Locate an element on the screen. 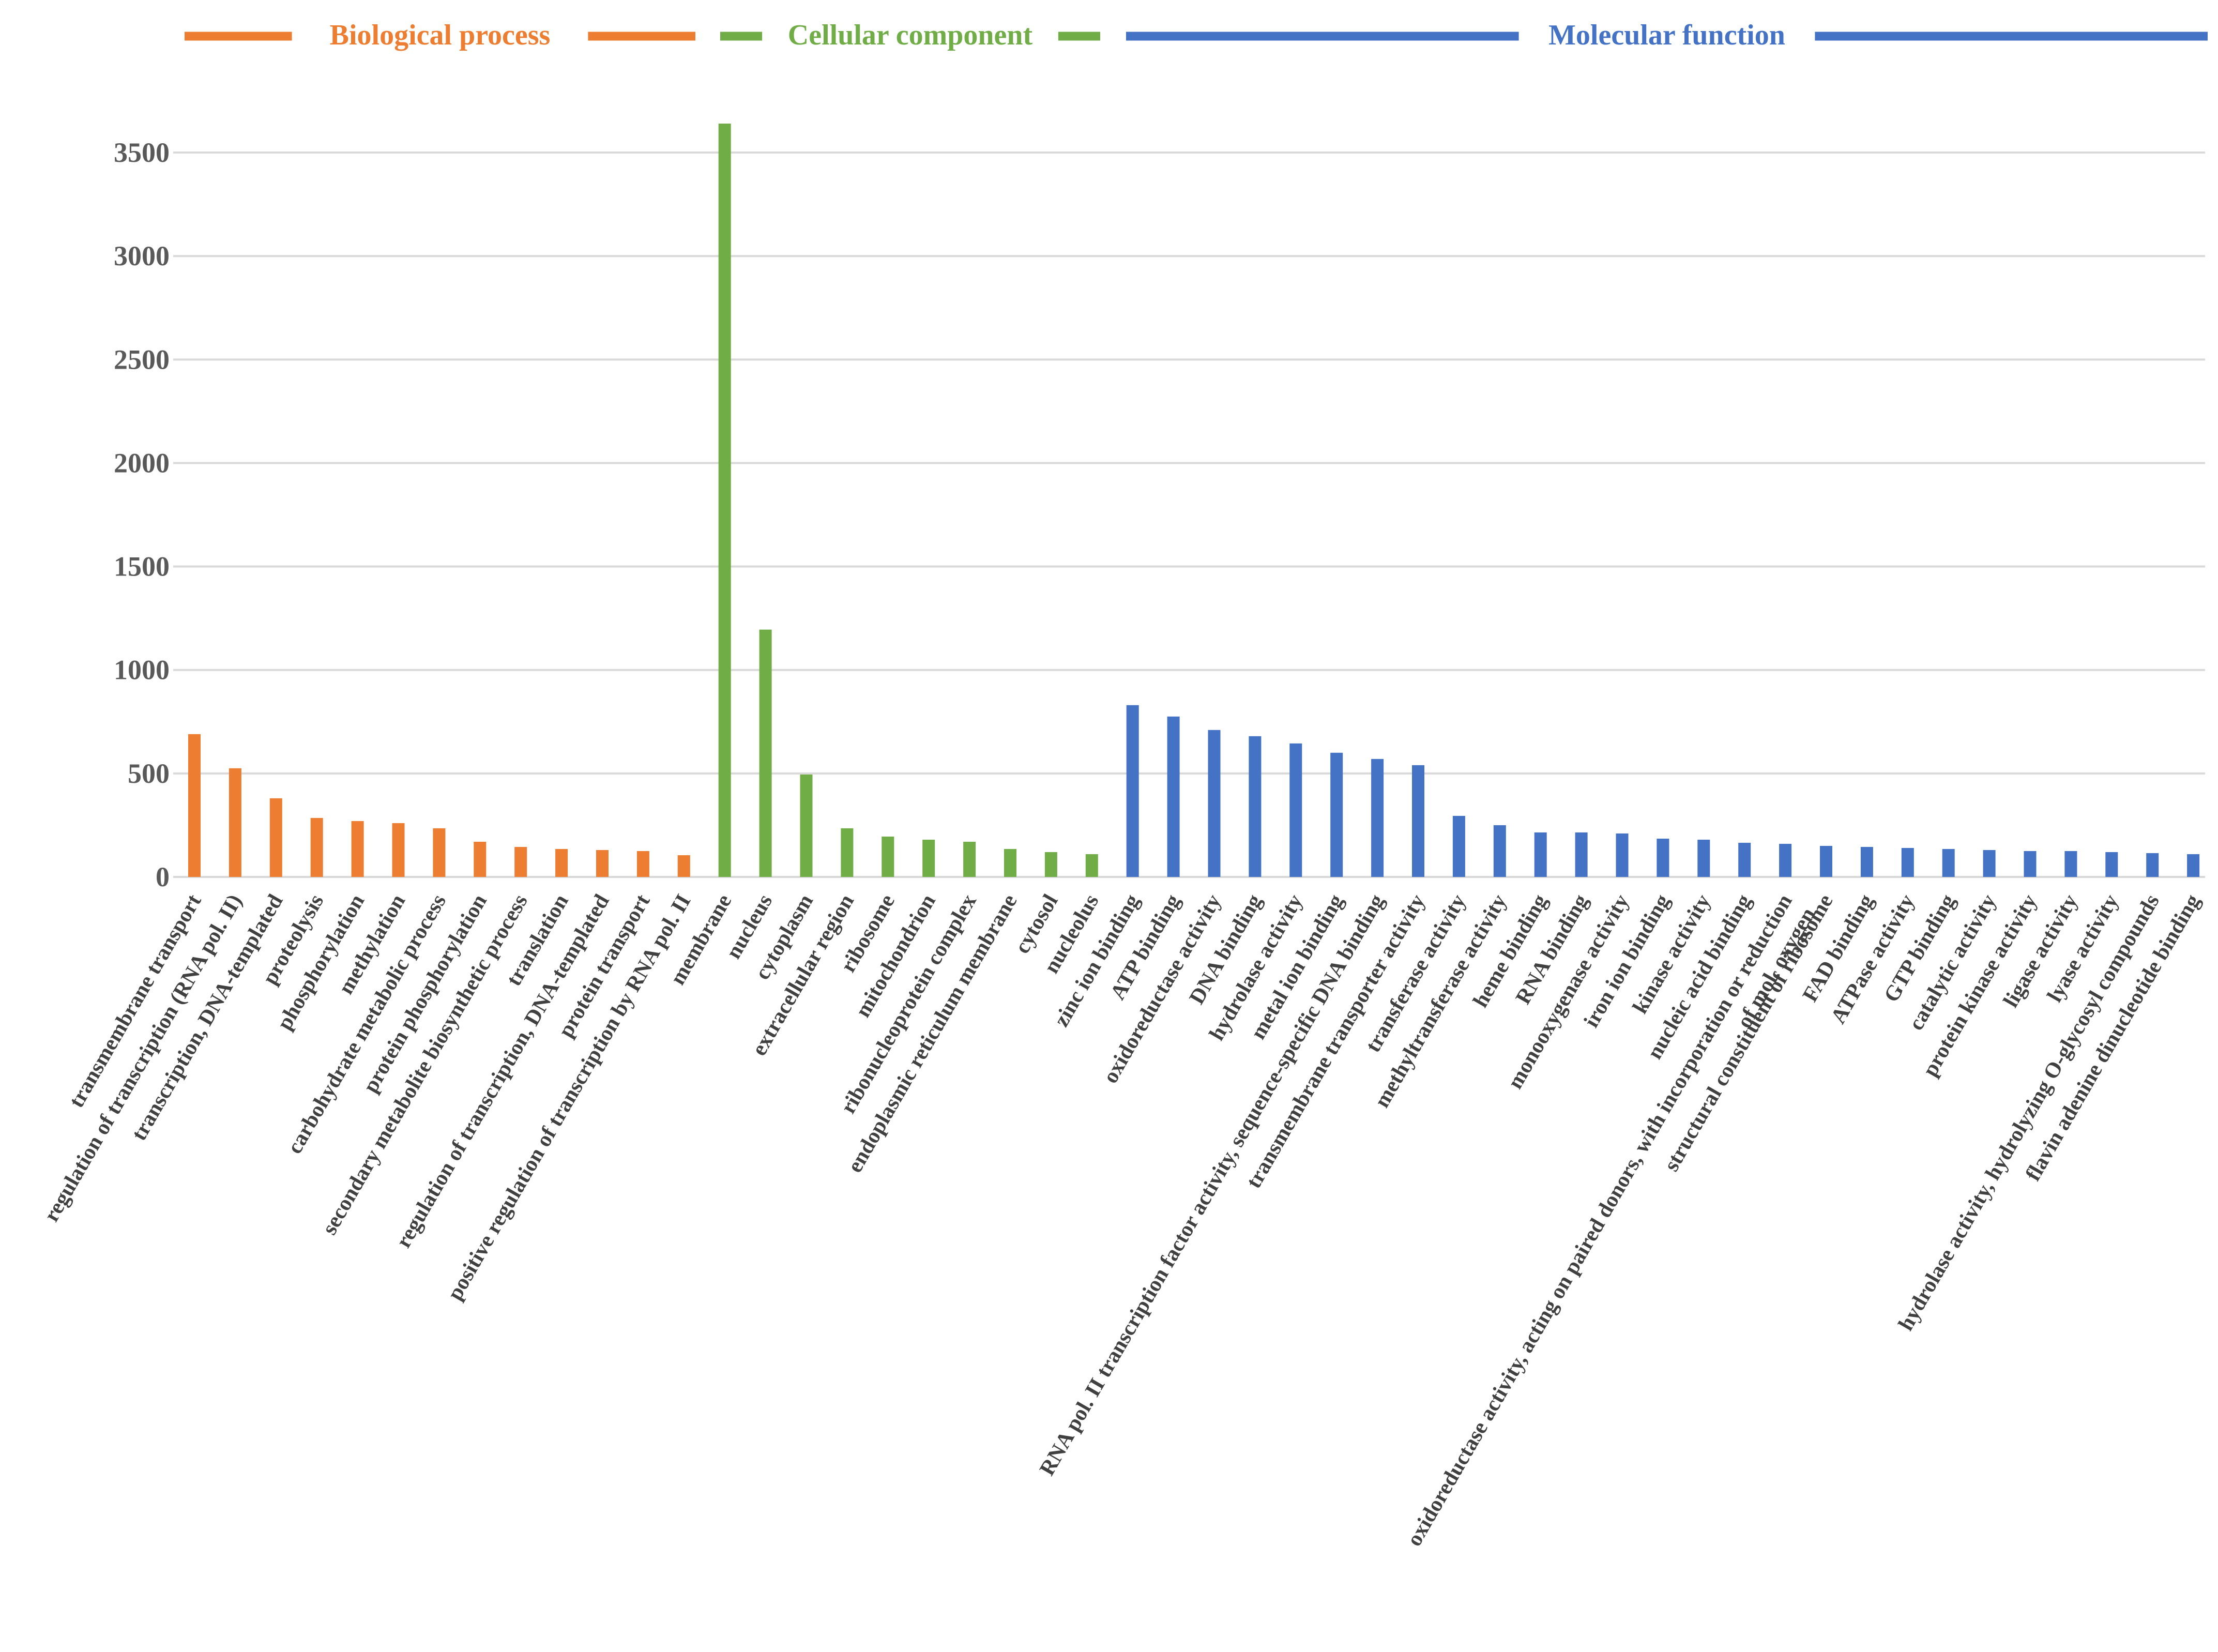 The height and width of the screenshot is (1652, 2218). bar-nucleolus is located at coordinates (1091, 865).